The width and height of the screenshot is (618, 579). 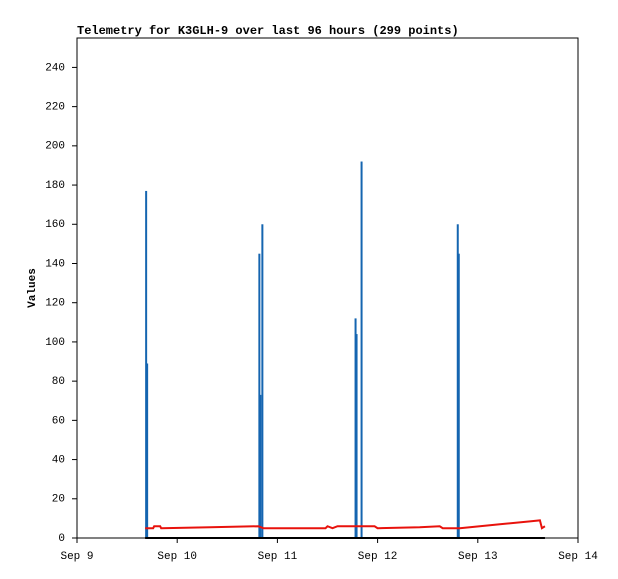 What do you see at coordinates (55, 186) in the screenshot?
I see `y-tick-label: 180` at bounding box center [55, 186].